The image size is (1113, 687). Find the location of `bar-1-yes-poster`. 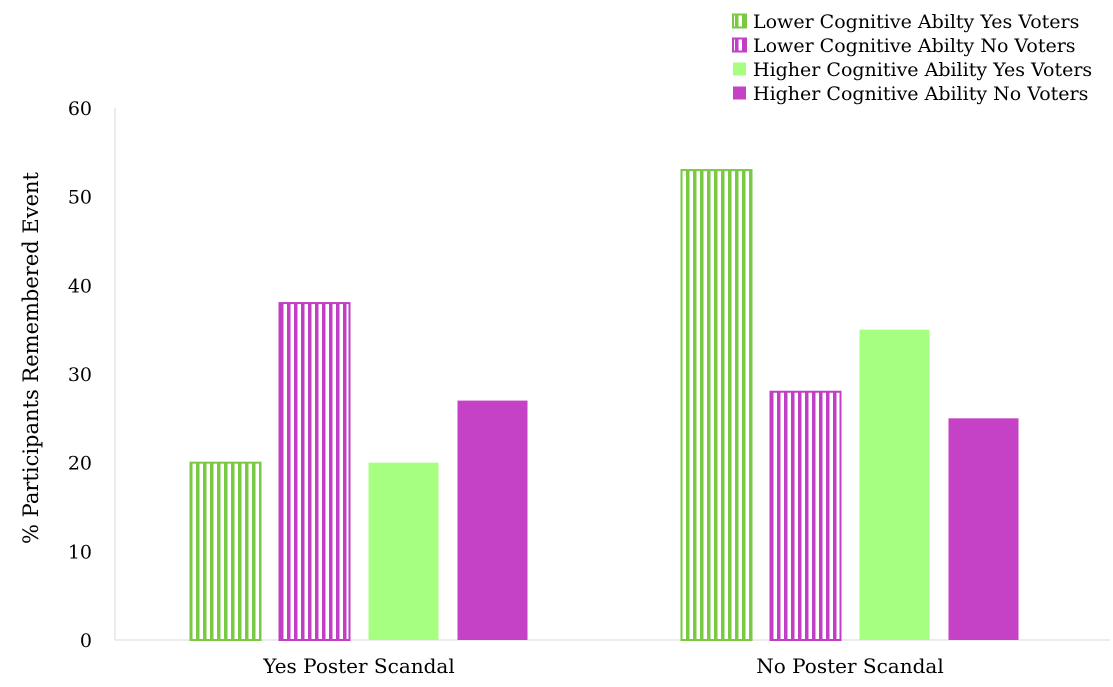

bar-1-yes-poster is located at coordinates (225, 551).